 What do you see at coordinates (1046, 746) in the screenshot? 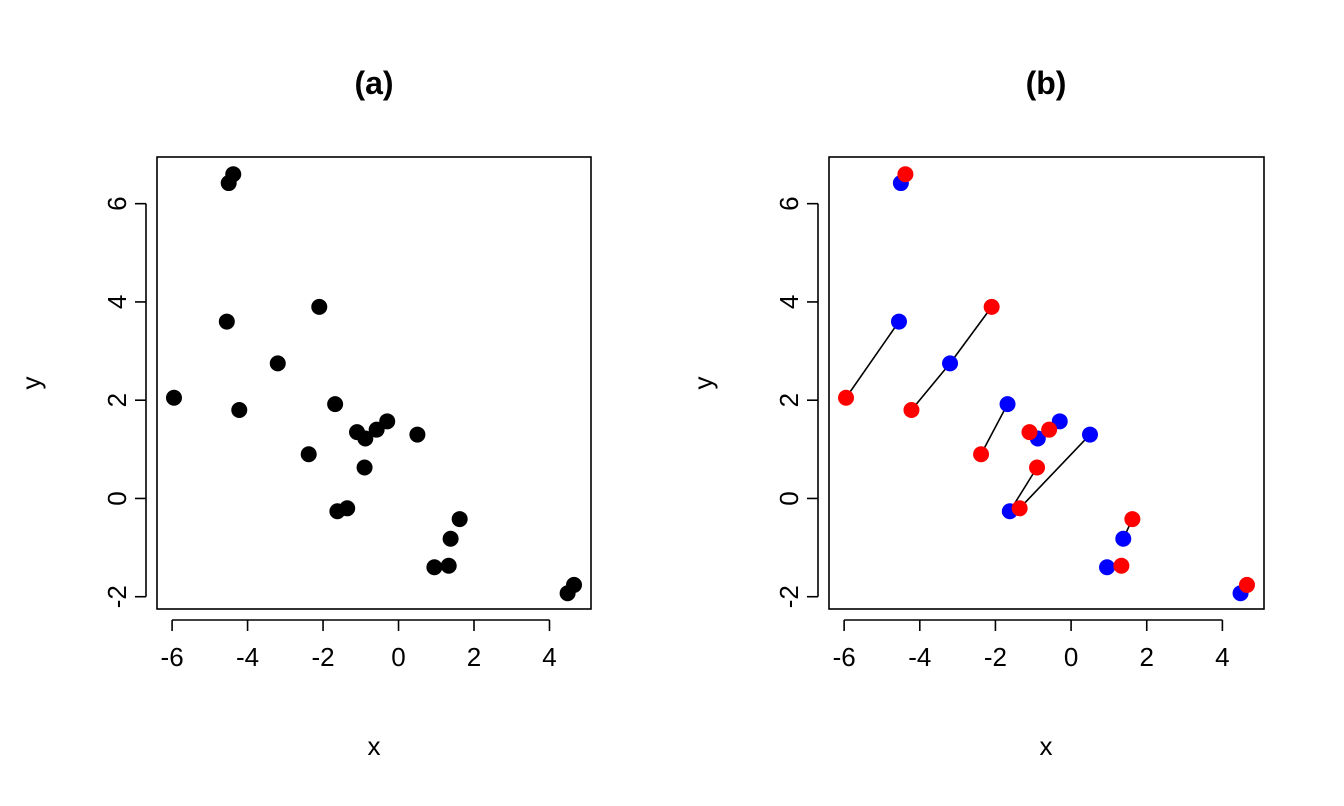
I see `panel-b-x-label: x` at bounding box center [1046, 746].